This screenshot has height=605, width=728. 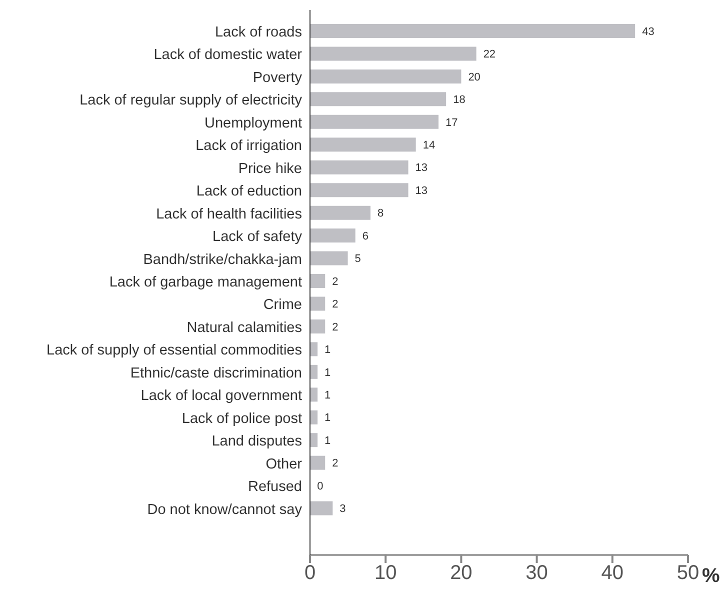 What do you see at coordinates (380, 214) in the screenshot?
I see `data-label: 8` at bounding box center [380, 214].